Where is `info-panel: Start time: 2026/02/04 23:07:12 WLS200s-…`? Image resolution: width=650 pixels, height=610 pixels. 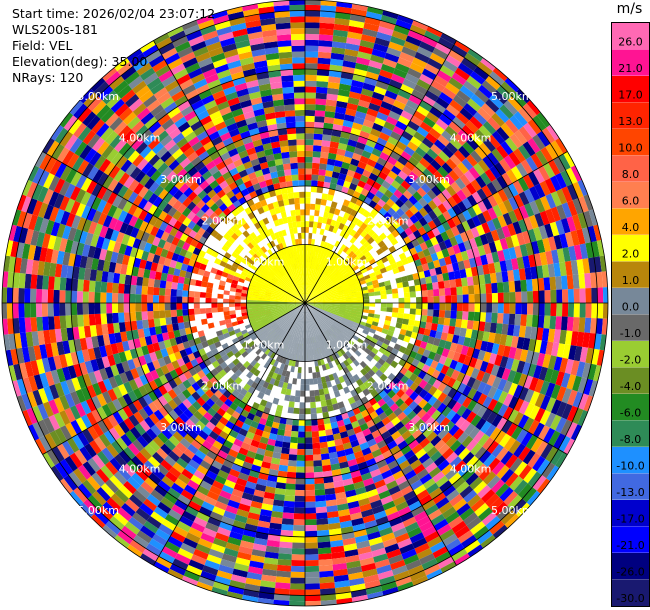
info-panel: Start time: 2026/02/04 23:07:12 WLS200s-… is located at coordinates (113, 46).